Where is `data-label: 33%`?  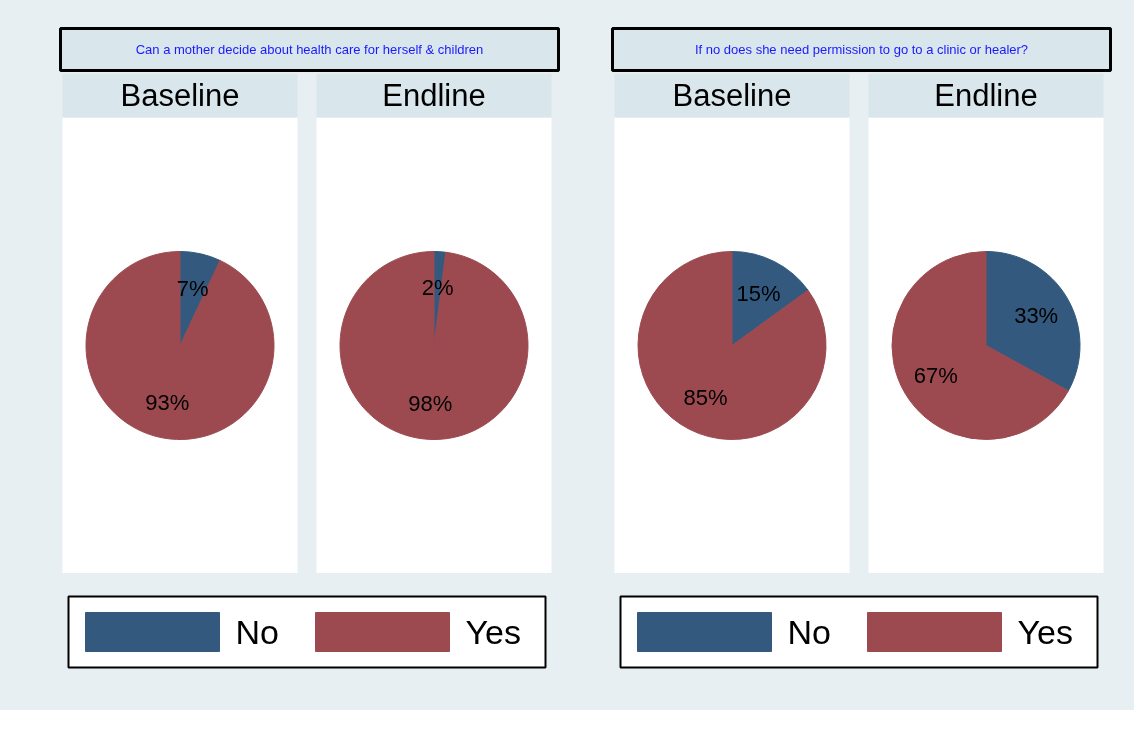
data-label: 33% is located at coordinates (1036, 316).